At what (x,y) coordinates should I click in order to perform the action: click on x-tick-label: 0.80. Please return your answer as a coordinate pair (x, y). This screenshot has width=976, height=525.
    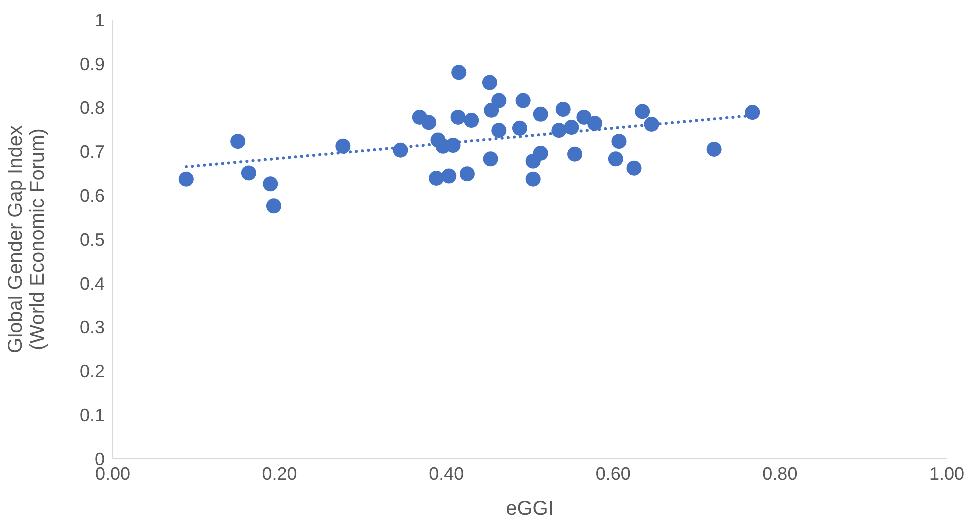
    Looking at the image, I should click on (780, 474).